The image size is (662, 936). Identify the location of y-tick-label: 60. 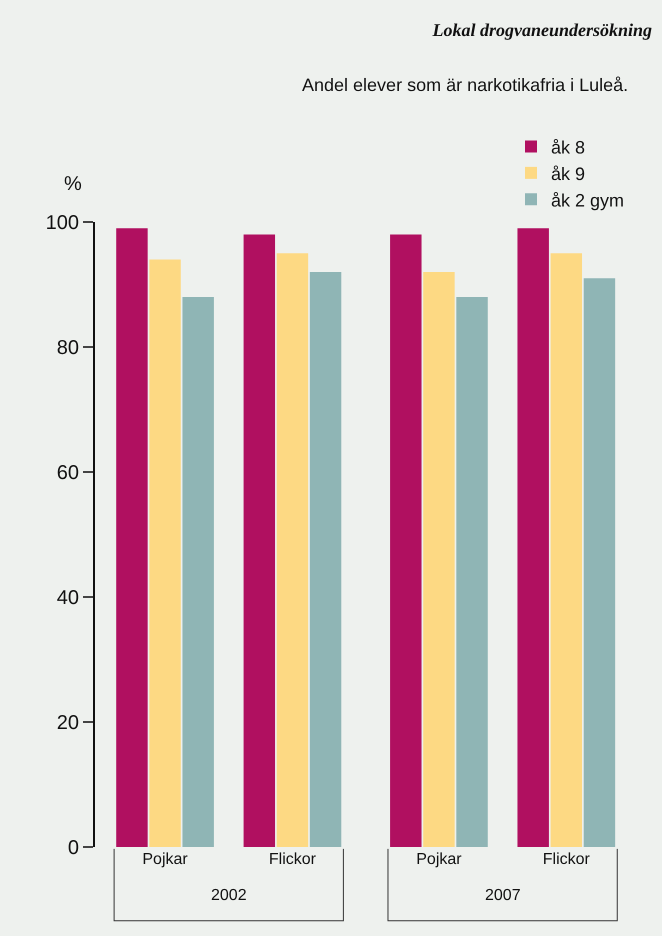
(67, 473).